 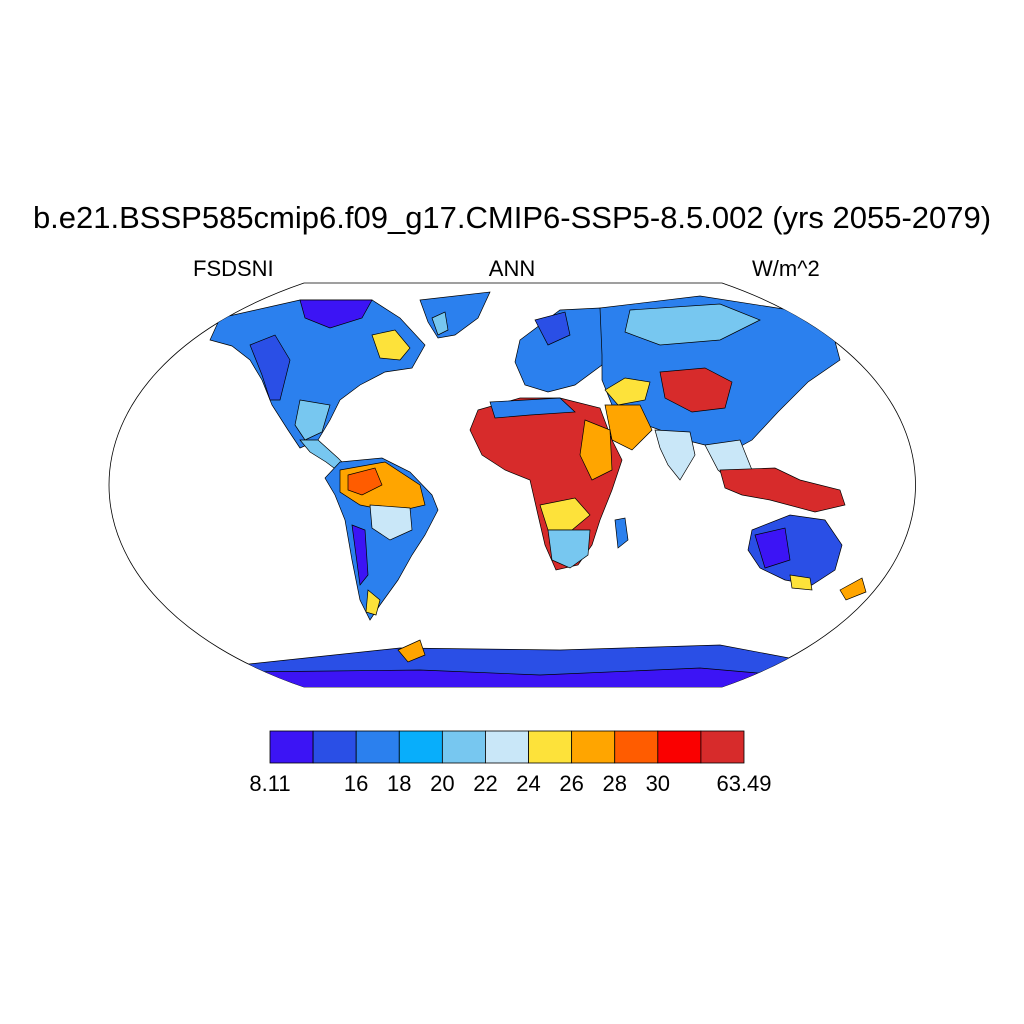 What do you see at coordinates (628, 427) in the screenshot?
I see `arabia` at bounding box center [628, 427].